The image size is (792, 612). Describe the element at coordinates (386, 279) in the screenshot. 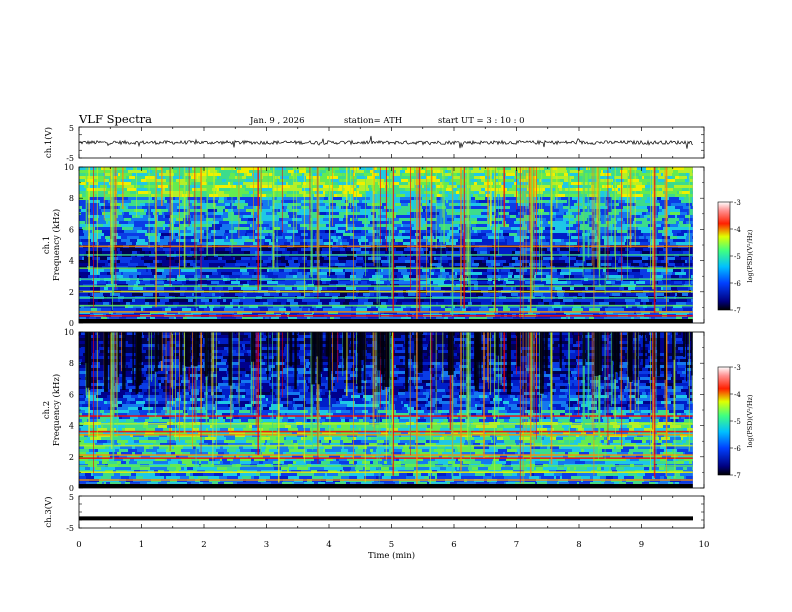

I see `emission-line` at that location.